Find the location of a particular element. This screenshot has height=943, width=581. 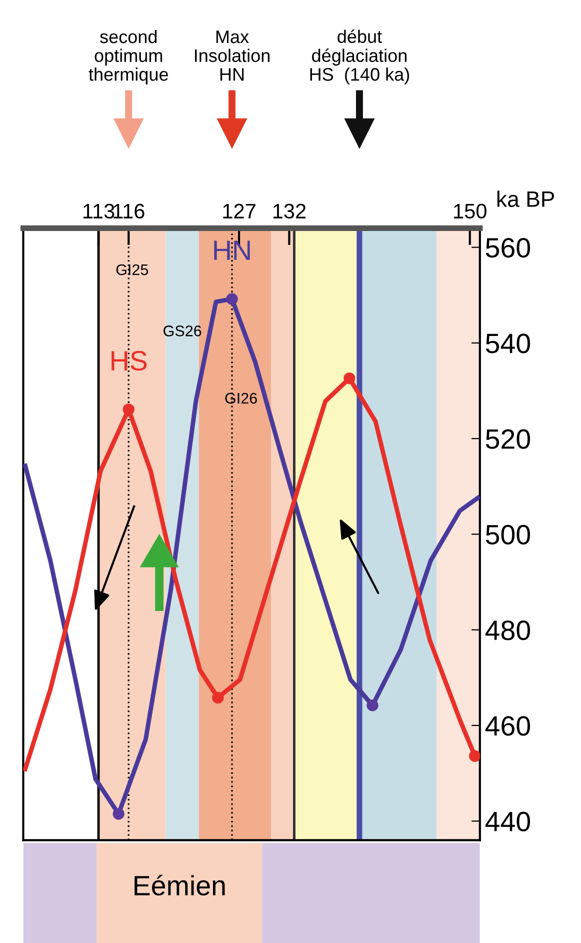

annotation: GI25 is located at coordinates (132, 270).